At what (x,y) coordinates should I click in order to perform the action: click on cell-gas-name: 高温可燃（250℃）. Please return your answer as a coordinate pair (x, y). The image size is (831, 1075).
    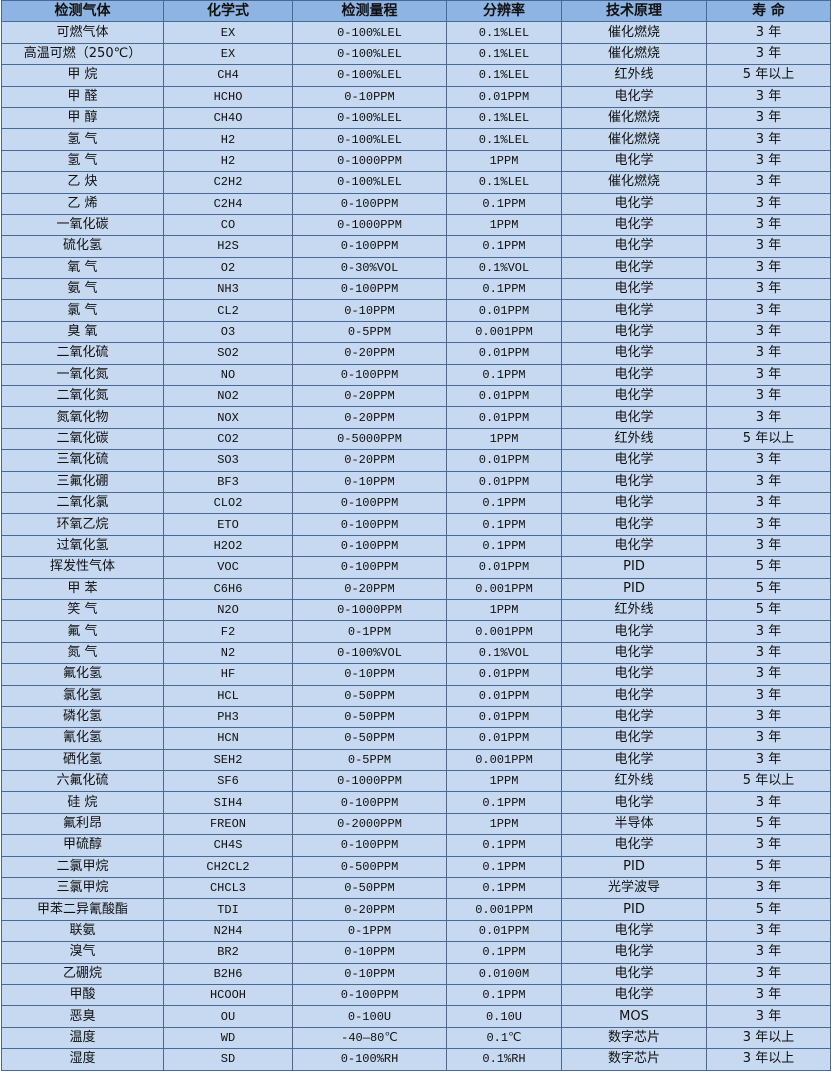
    Looking at the image, I should click on (82, 54).